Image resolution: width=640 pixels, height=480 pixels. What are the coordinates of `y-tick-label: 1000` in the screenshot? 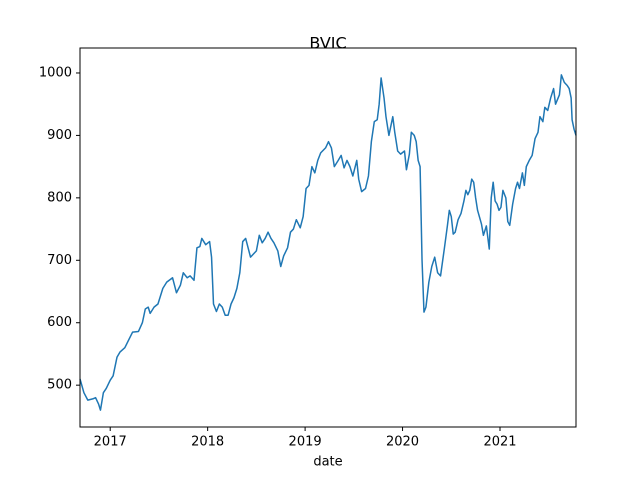 It's located at (55, 72).